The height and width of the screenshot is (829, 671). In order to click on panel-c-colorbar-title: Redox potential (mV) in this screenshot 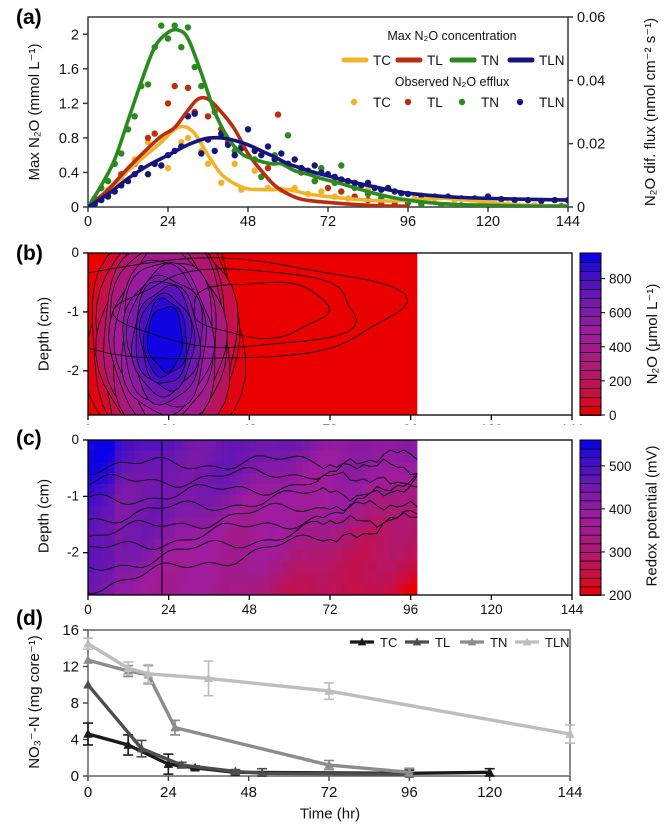, I will do `click(652, 516)`.